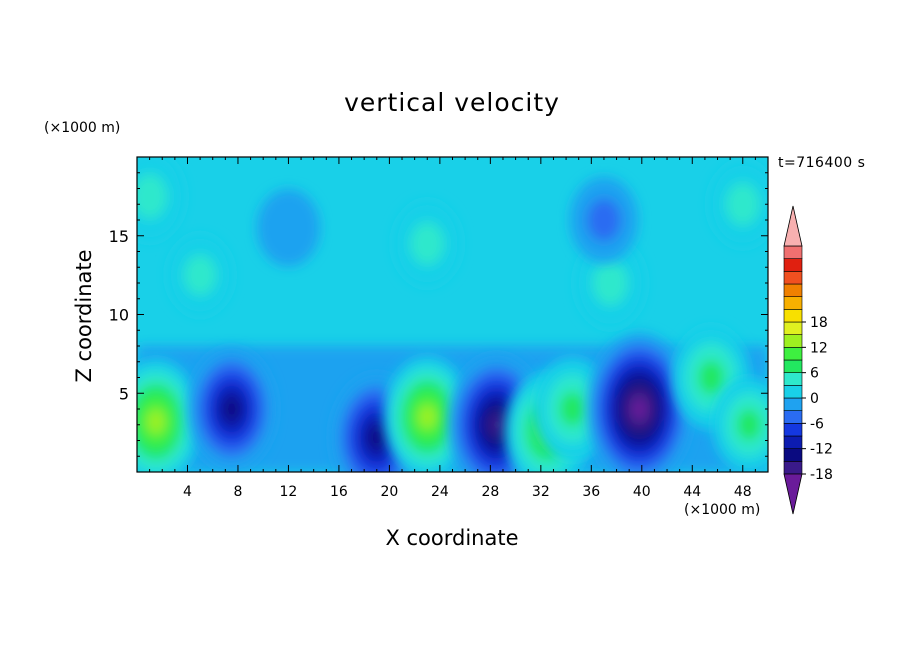 The width and height of the screenshot is (904, 654). I want to click on x-tick-label: 20, so click(389, 492).